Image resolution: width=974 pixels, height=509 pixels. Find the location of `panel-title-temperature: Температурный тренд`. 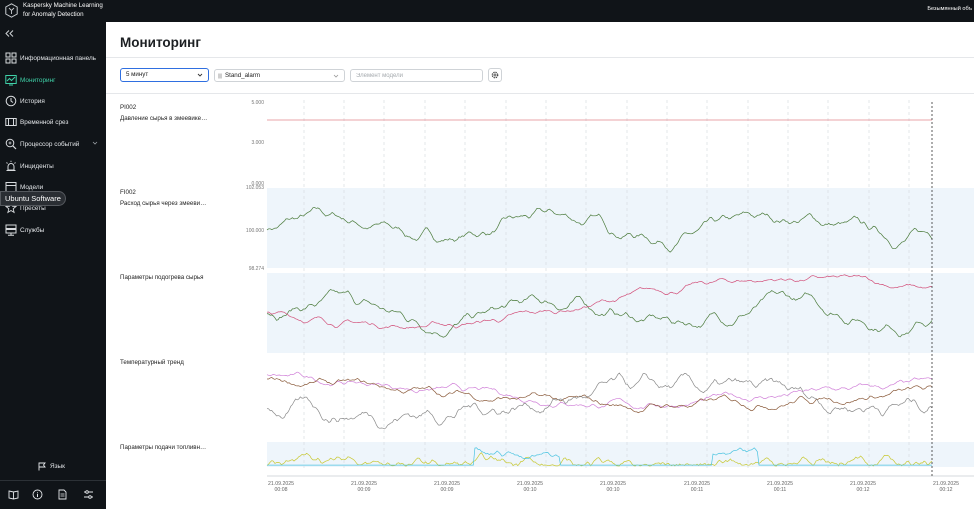

panel-title-temperature: Температурный тренд is located at coordinates (152, 362).